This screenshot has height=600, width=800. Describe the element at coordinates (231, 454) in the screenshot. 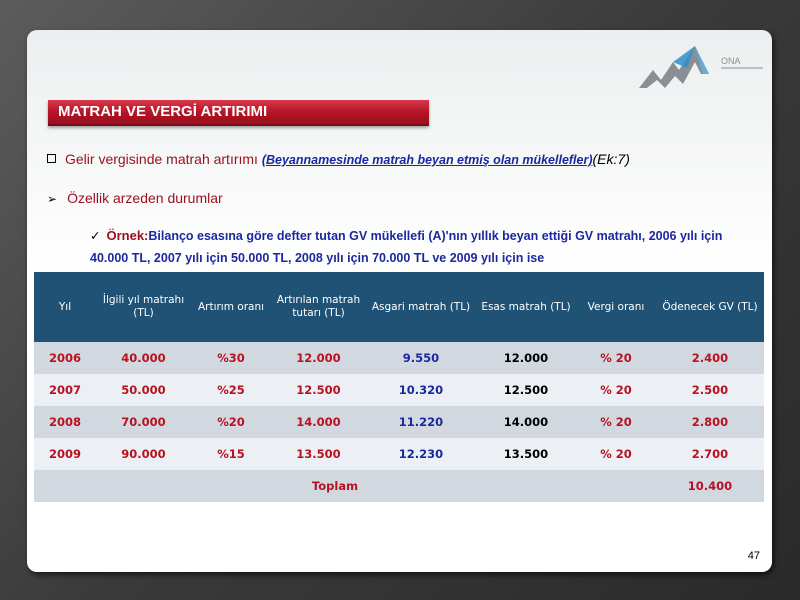

I see `cell-artirim-orani: %15` at that location.